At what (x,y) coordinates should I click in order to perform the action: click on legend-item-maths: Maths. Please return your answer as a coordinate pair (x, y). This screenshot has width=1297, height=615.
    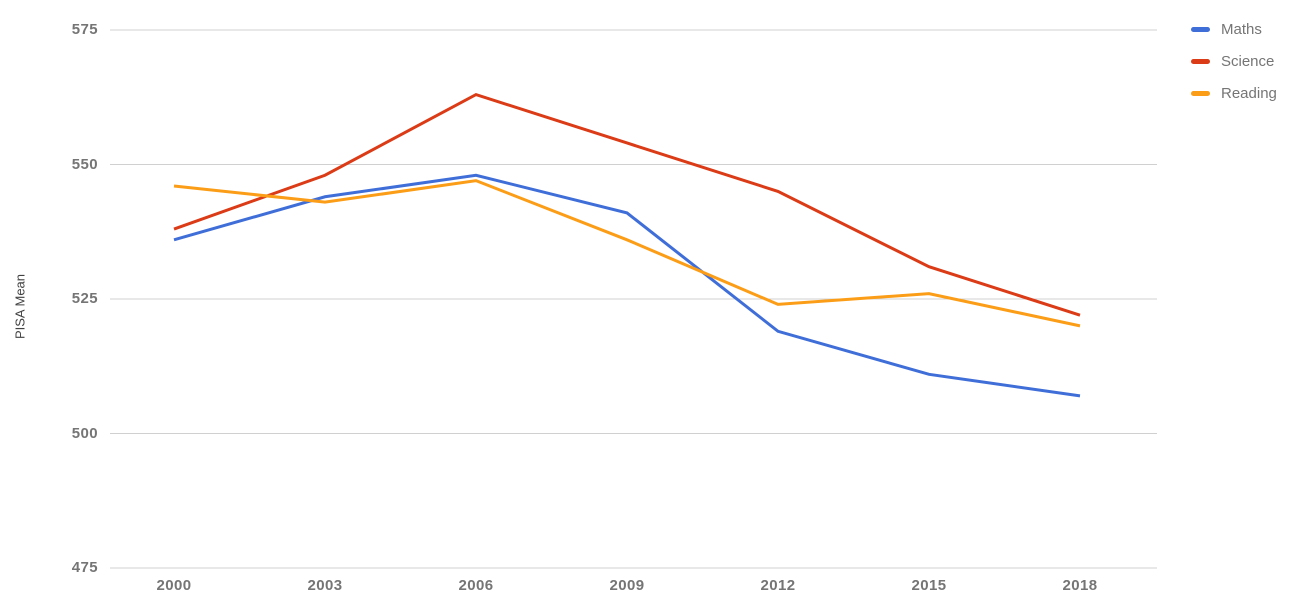
    Looking at the image, I should click on (1234, 29).